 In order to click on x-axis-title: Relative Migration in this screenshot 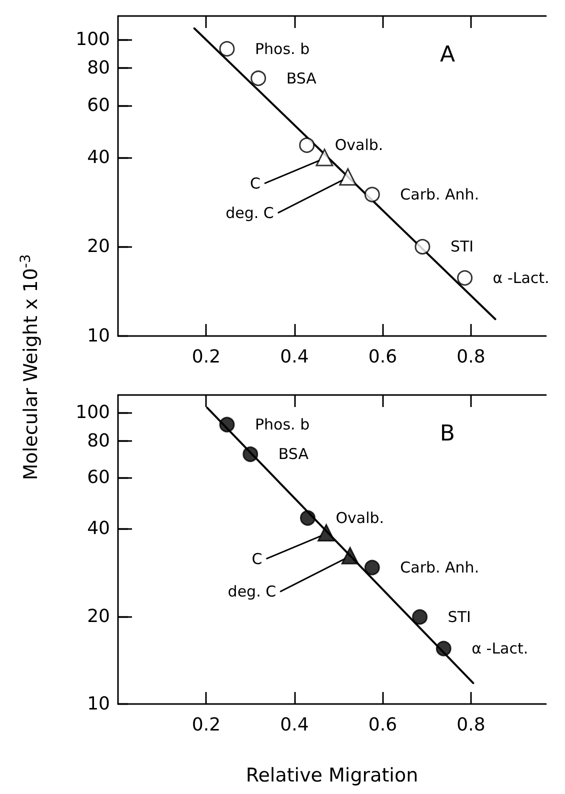, I will do `click(332, 775)`.